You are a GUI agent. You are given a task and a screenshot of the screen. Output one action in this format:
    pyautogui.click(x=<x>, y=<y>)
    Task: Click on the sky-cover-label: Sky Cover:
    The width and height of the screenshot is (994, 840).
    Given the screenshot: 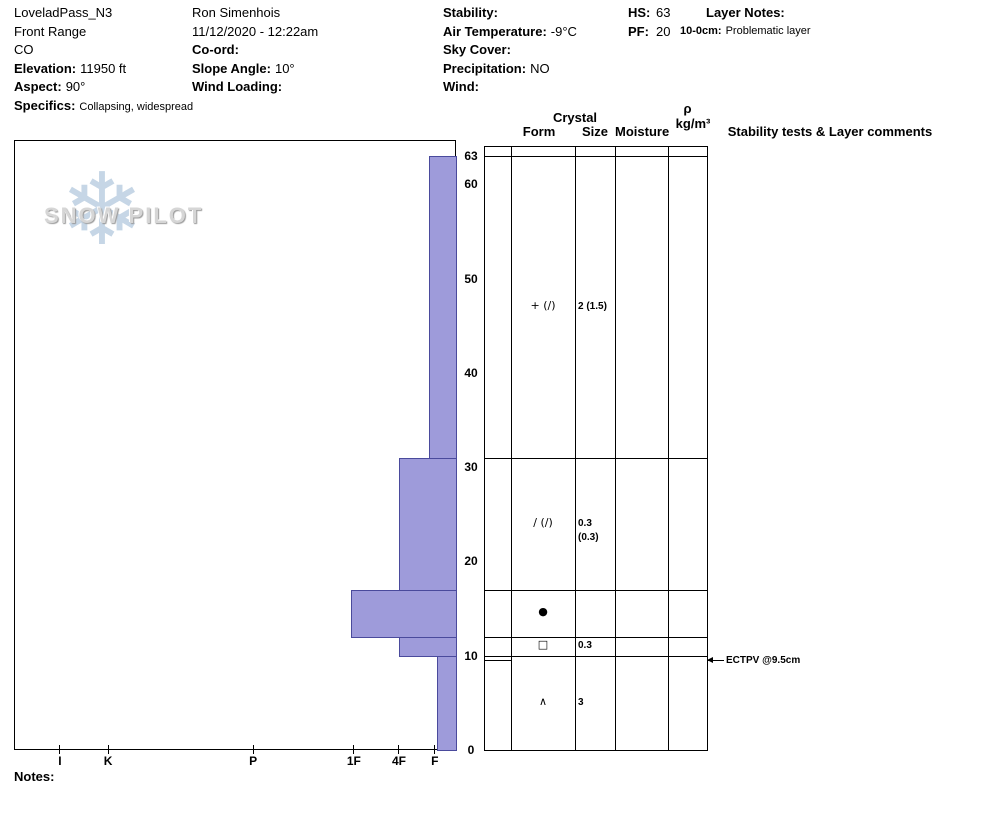 What is the action you would take?
    pyautogui.click(x=477, y=50)
    